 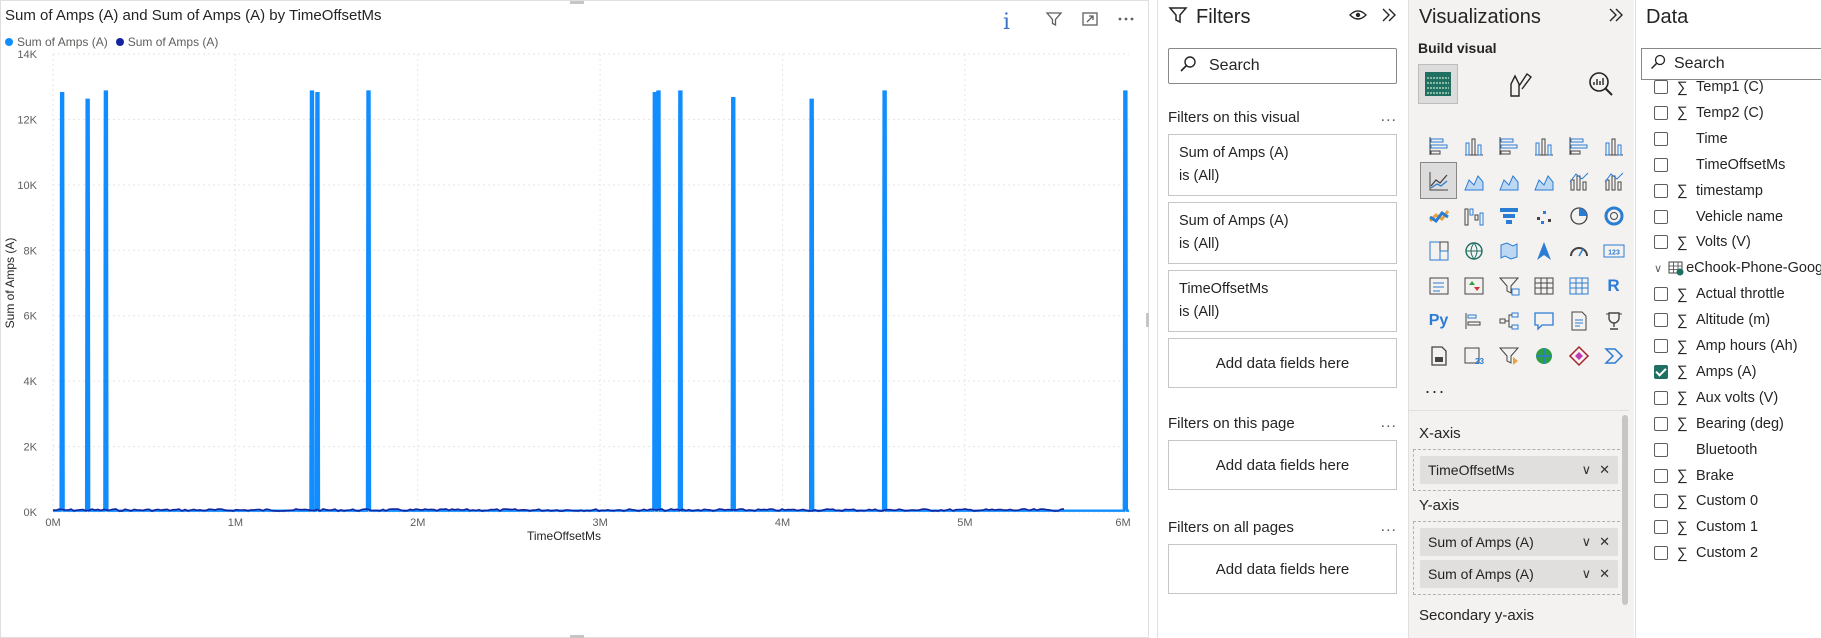 What do you see at coordinates (1126, 19) in the screenshot?
I see `more-options-icon` at bounding box center [1126, 19].